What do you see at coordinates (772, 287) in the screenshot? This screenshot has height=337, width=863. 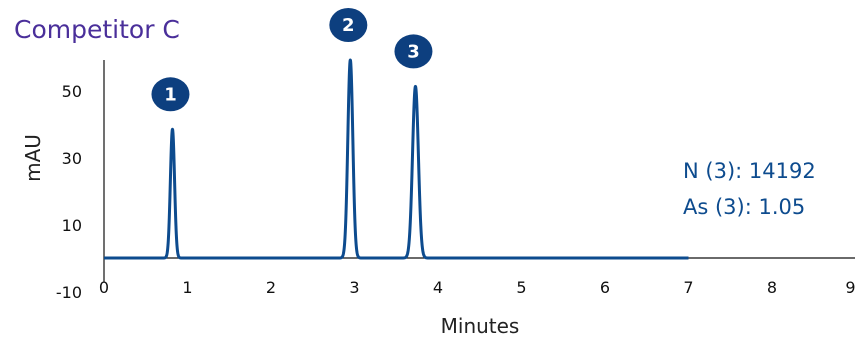 I see `x-tick-label: 8` at bounding box center [772, 287].